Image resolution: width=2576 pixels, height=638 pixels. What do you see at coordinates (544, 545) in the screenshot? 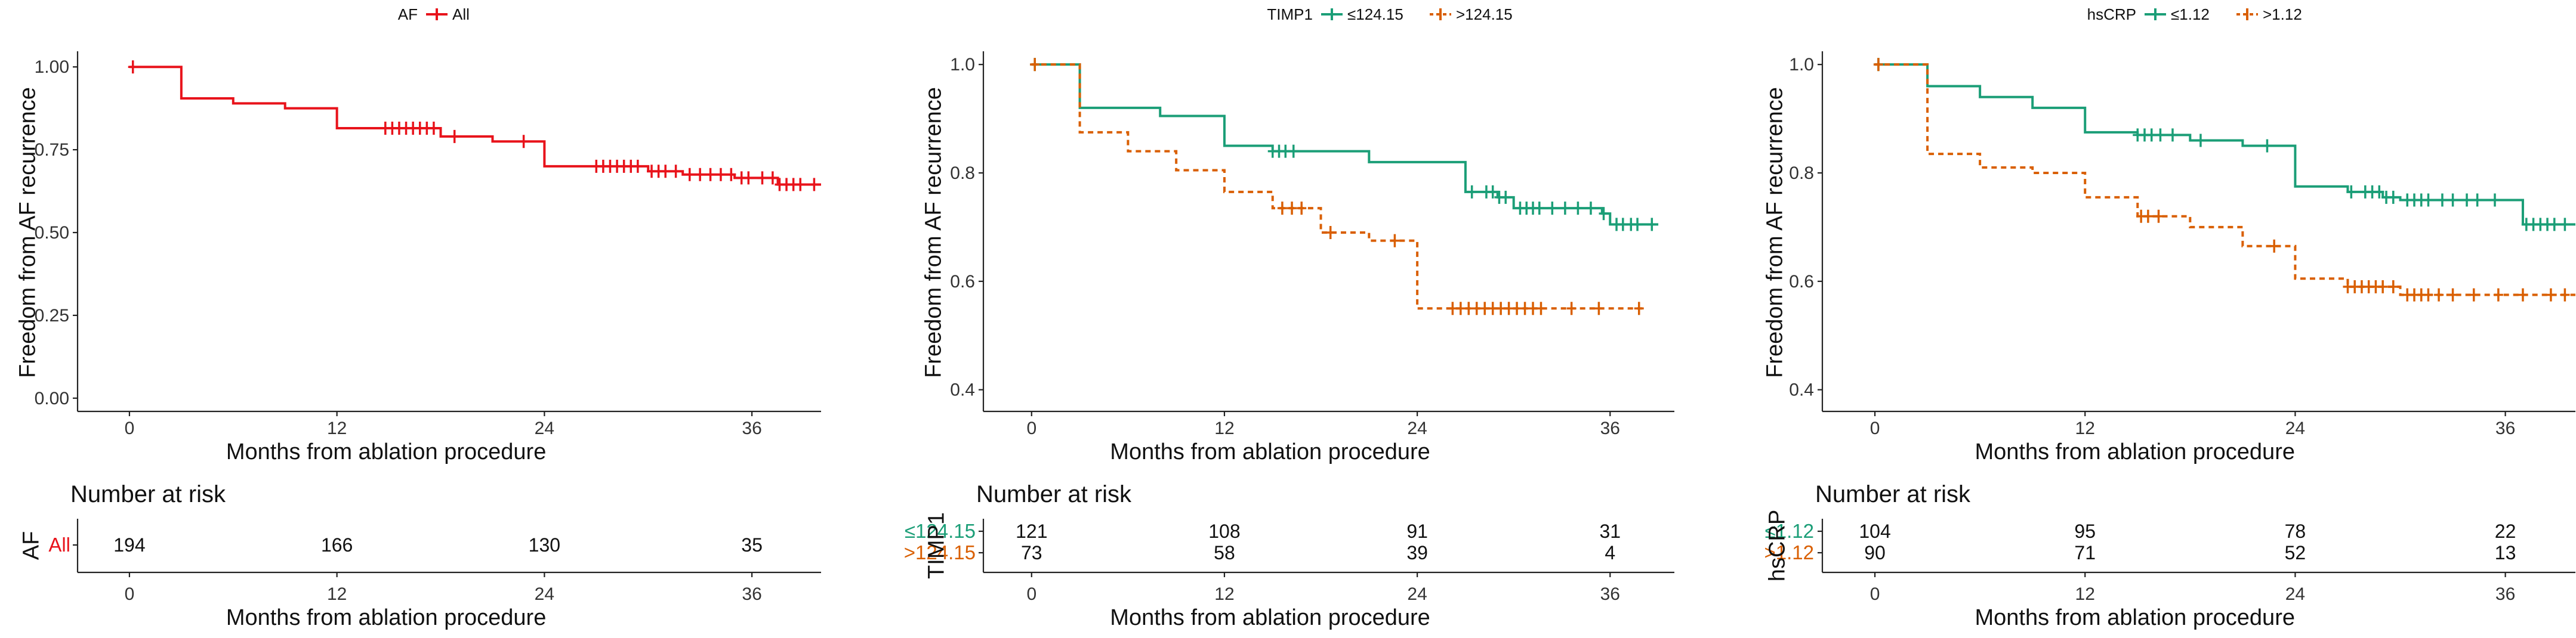
I see `risk-count: 130` at bounding box center [544, 545].